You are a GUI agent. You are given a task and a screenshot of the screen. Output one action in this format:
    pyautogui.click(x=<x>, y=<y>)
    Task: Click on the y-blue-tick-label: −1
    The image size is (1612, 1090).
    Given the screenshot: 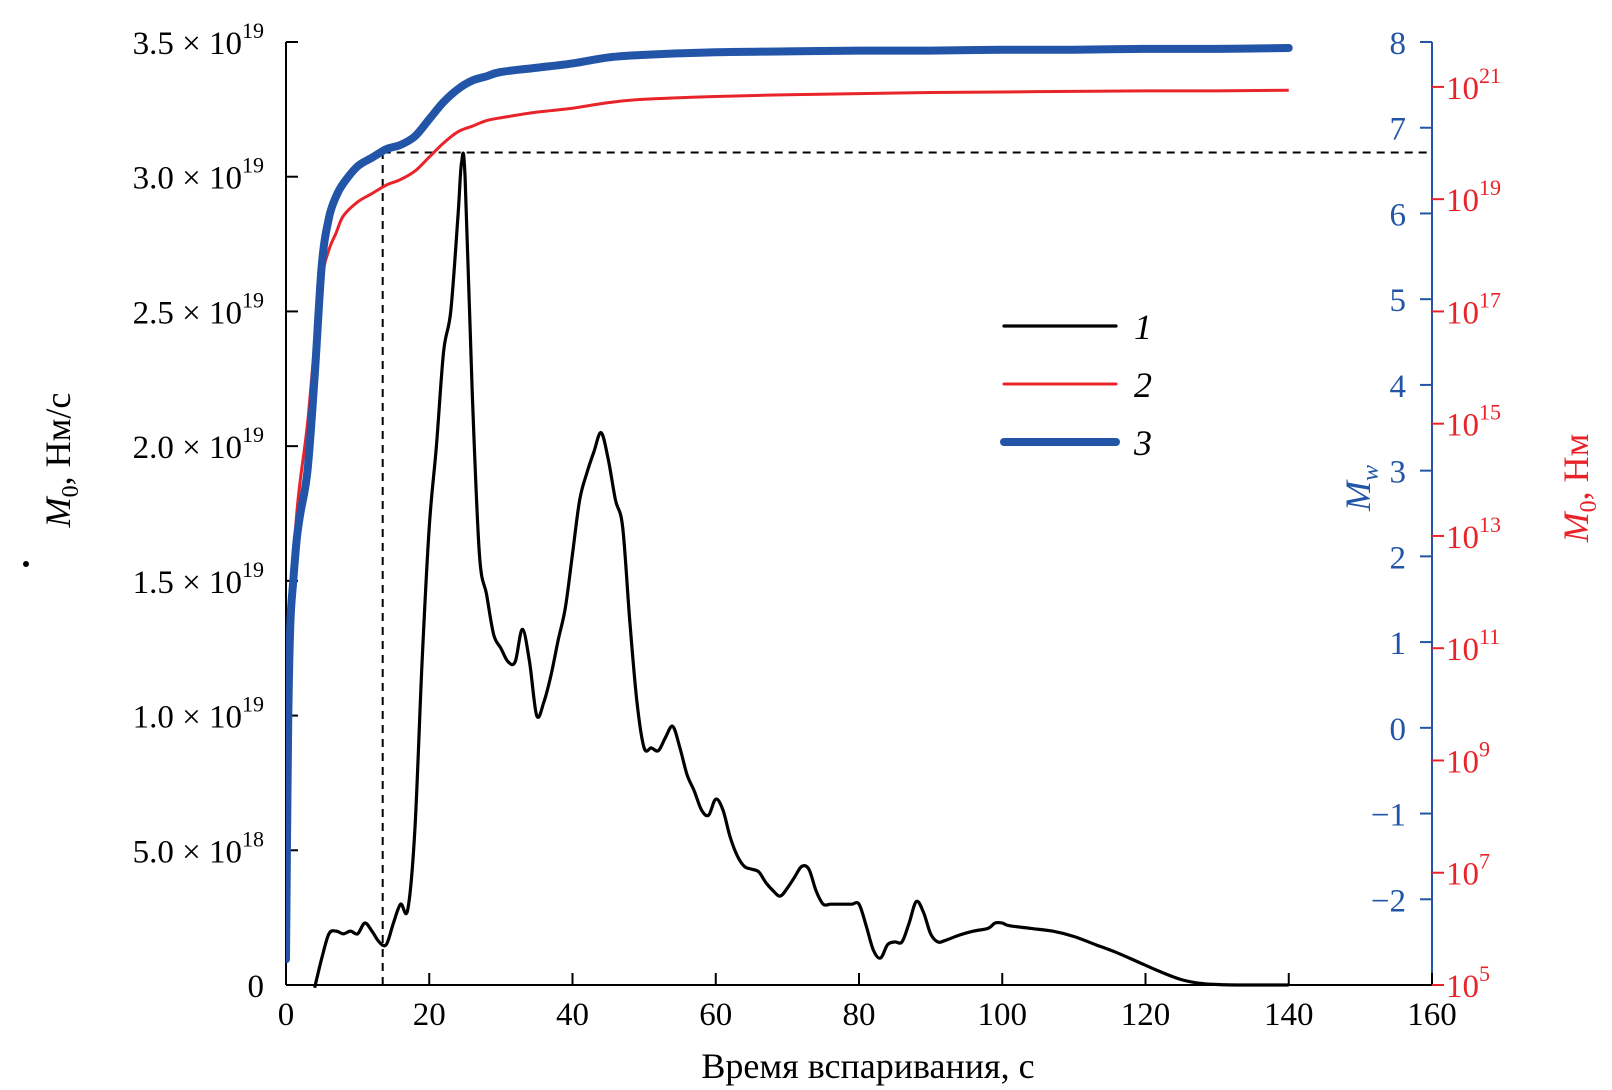 What is the action you would take?
    pyautogui.click(x=1388, y=816)
    